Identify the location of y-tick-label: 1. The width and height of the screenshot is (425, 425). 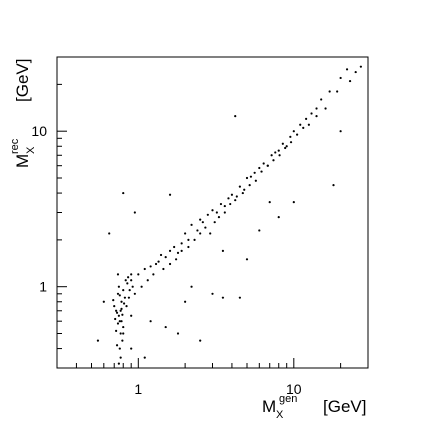
(43, 287).